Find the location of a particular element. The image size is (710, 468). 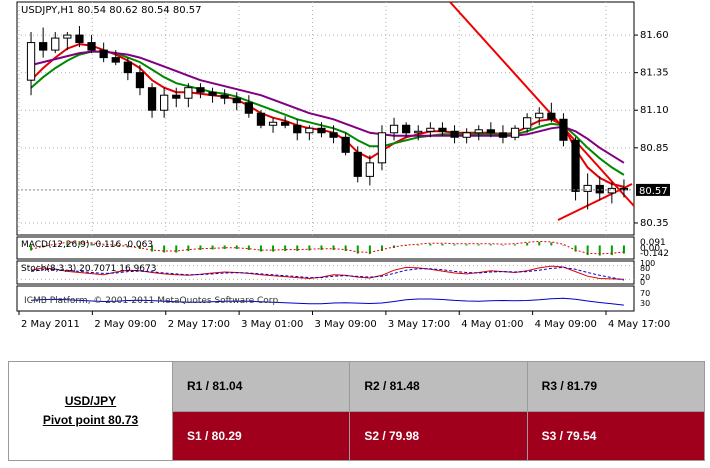

oscillator-panel is located at coordinates (325, 298).